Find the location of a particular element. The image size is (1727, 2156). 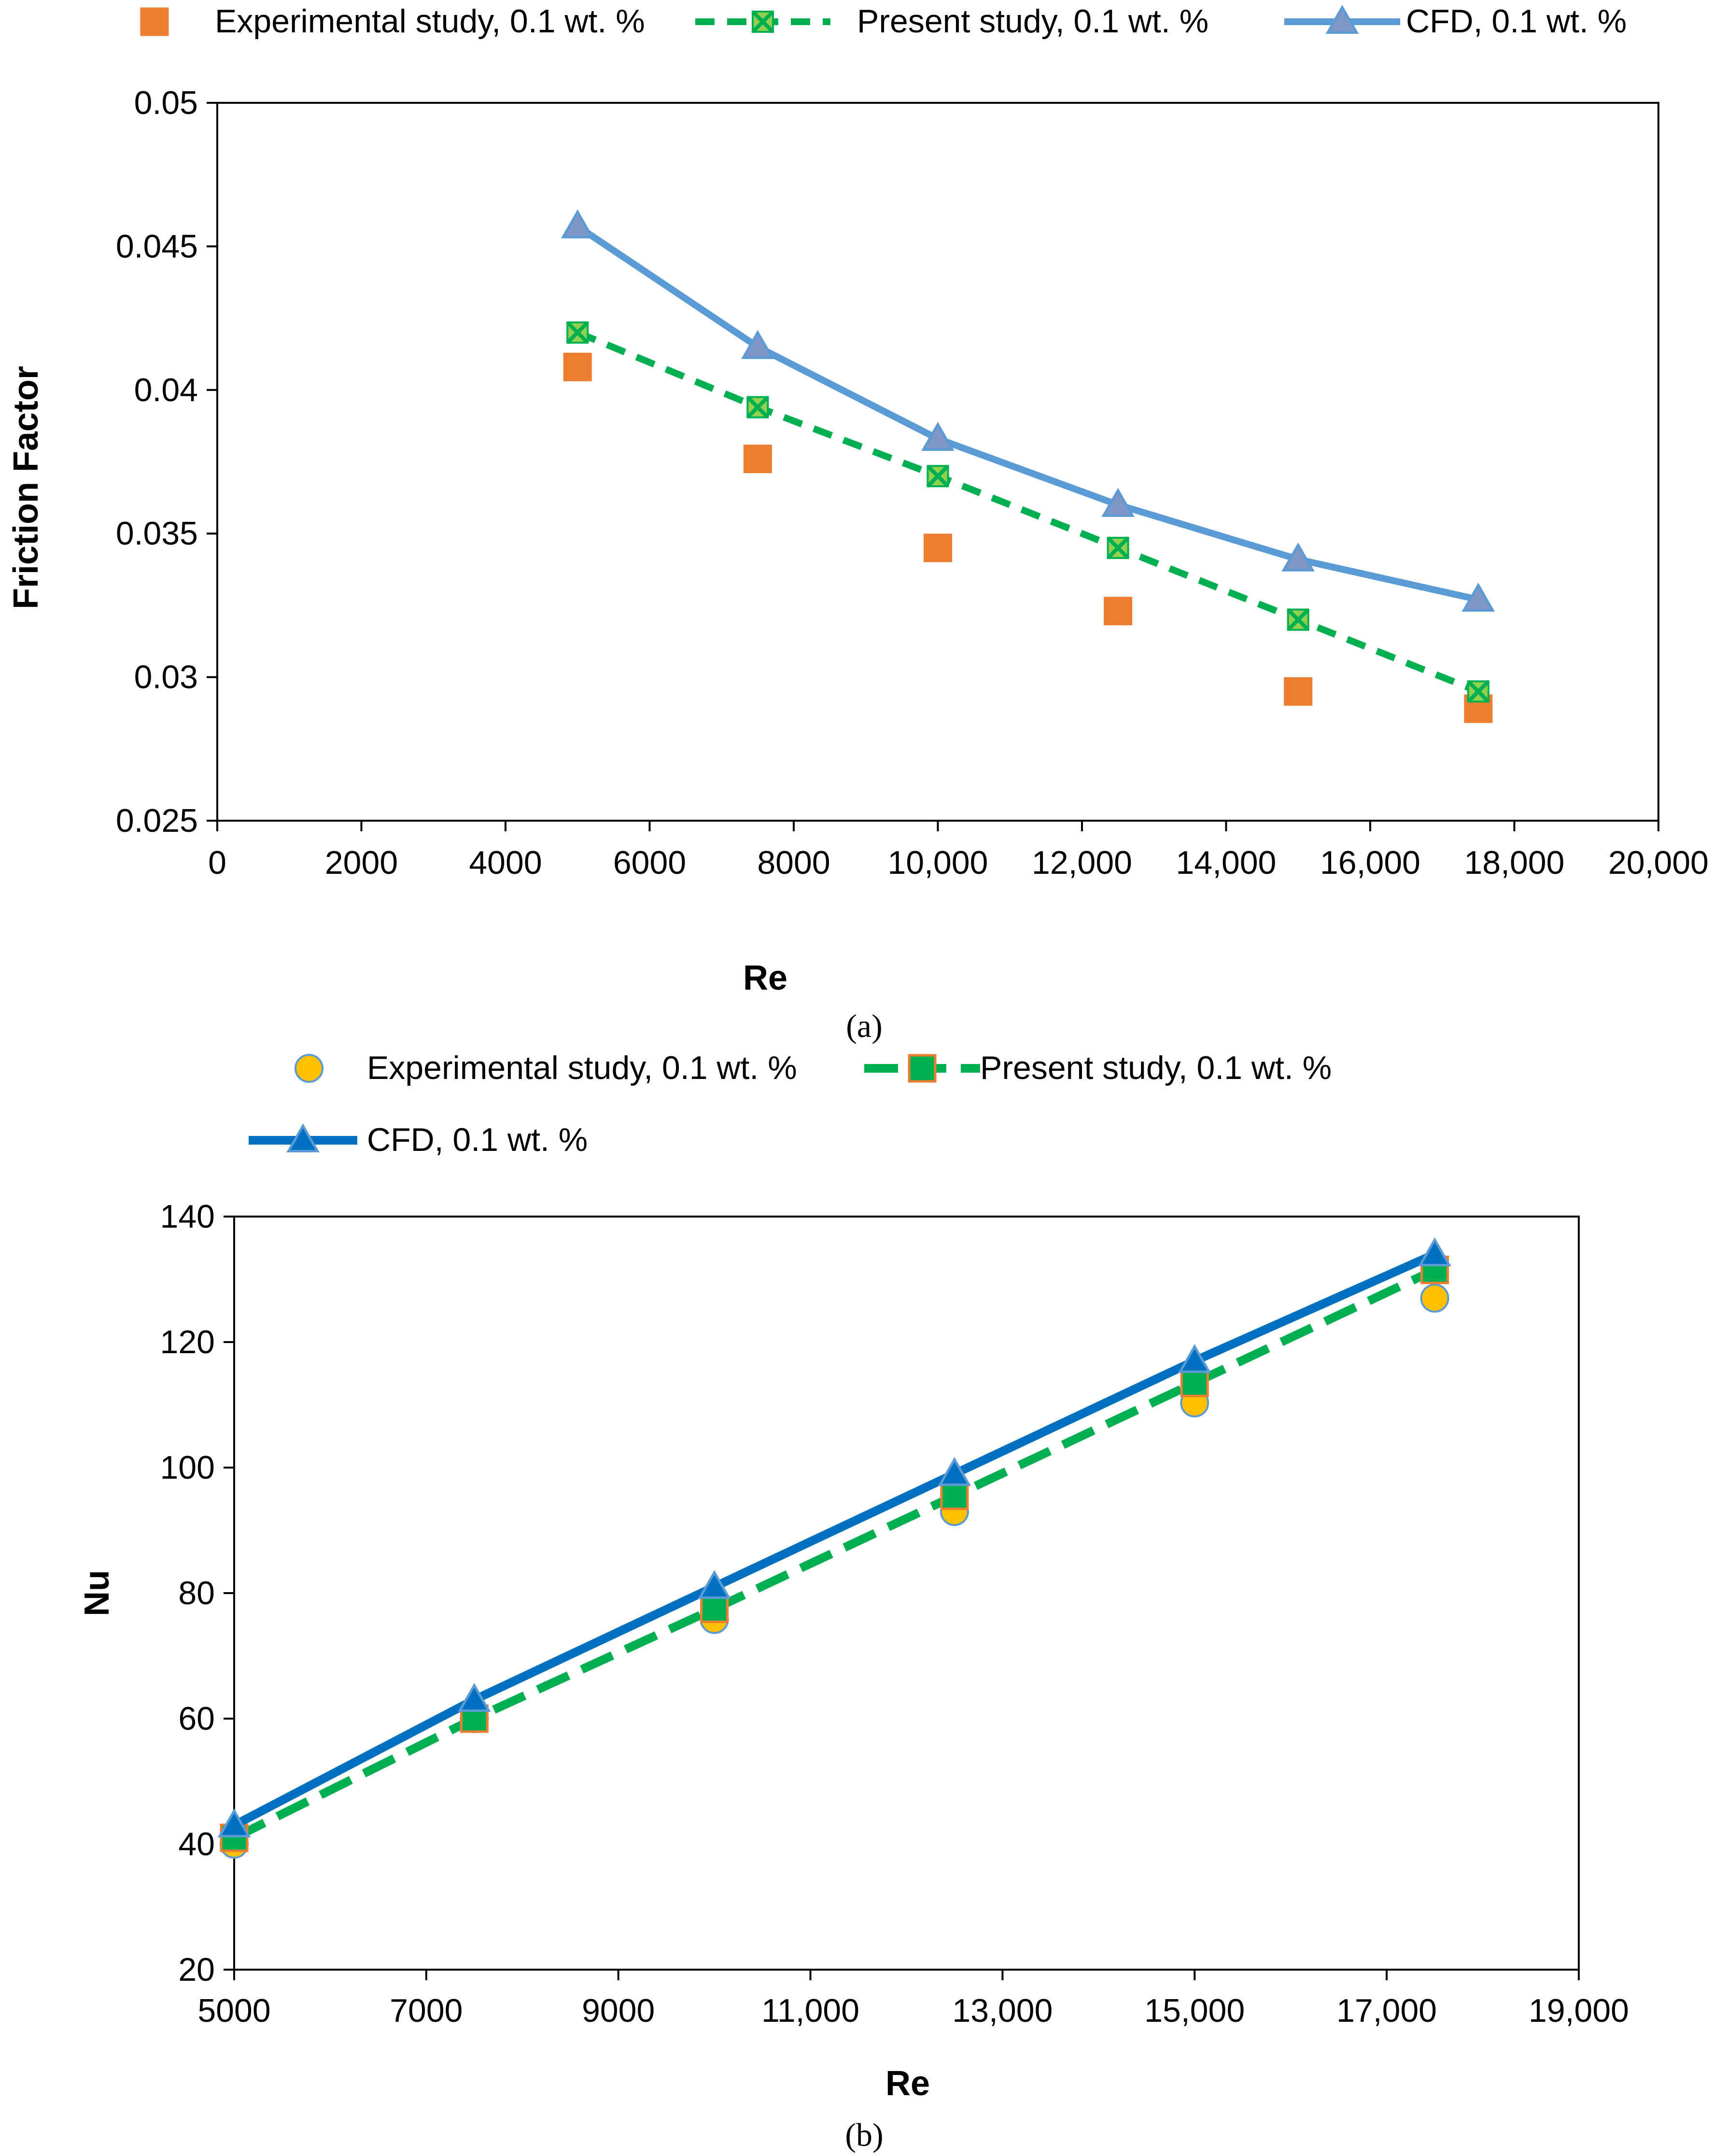

figure-caption: (b) is located at coordinates (864, 2135).